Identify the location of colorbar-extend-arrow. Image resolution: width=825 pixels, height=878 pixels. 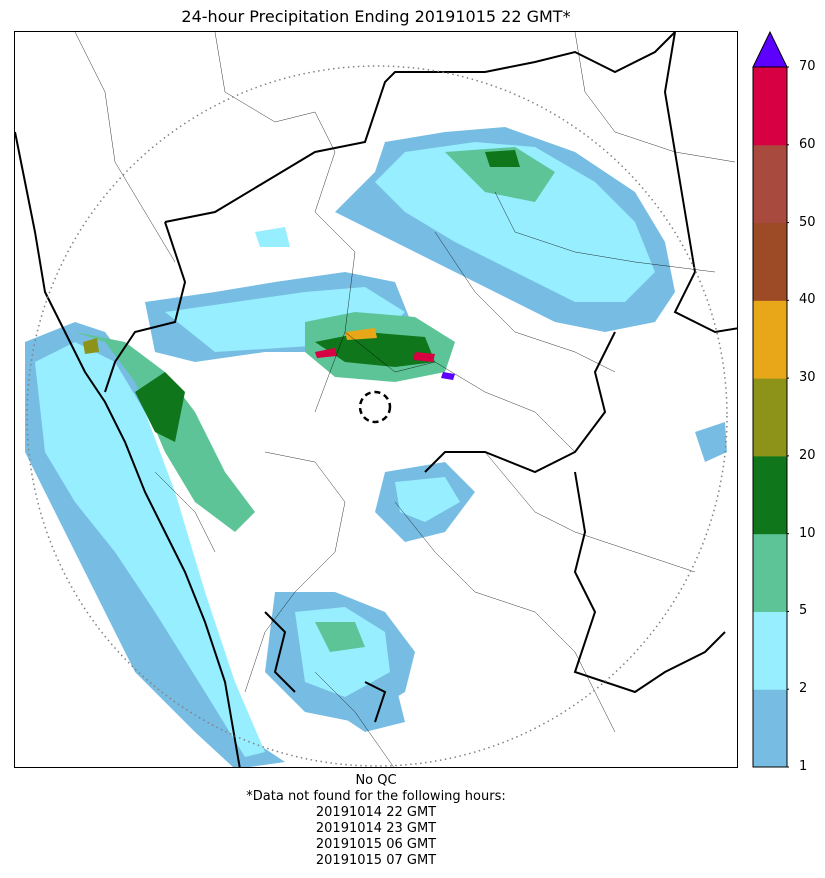
(770, 49).